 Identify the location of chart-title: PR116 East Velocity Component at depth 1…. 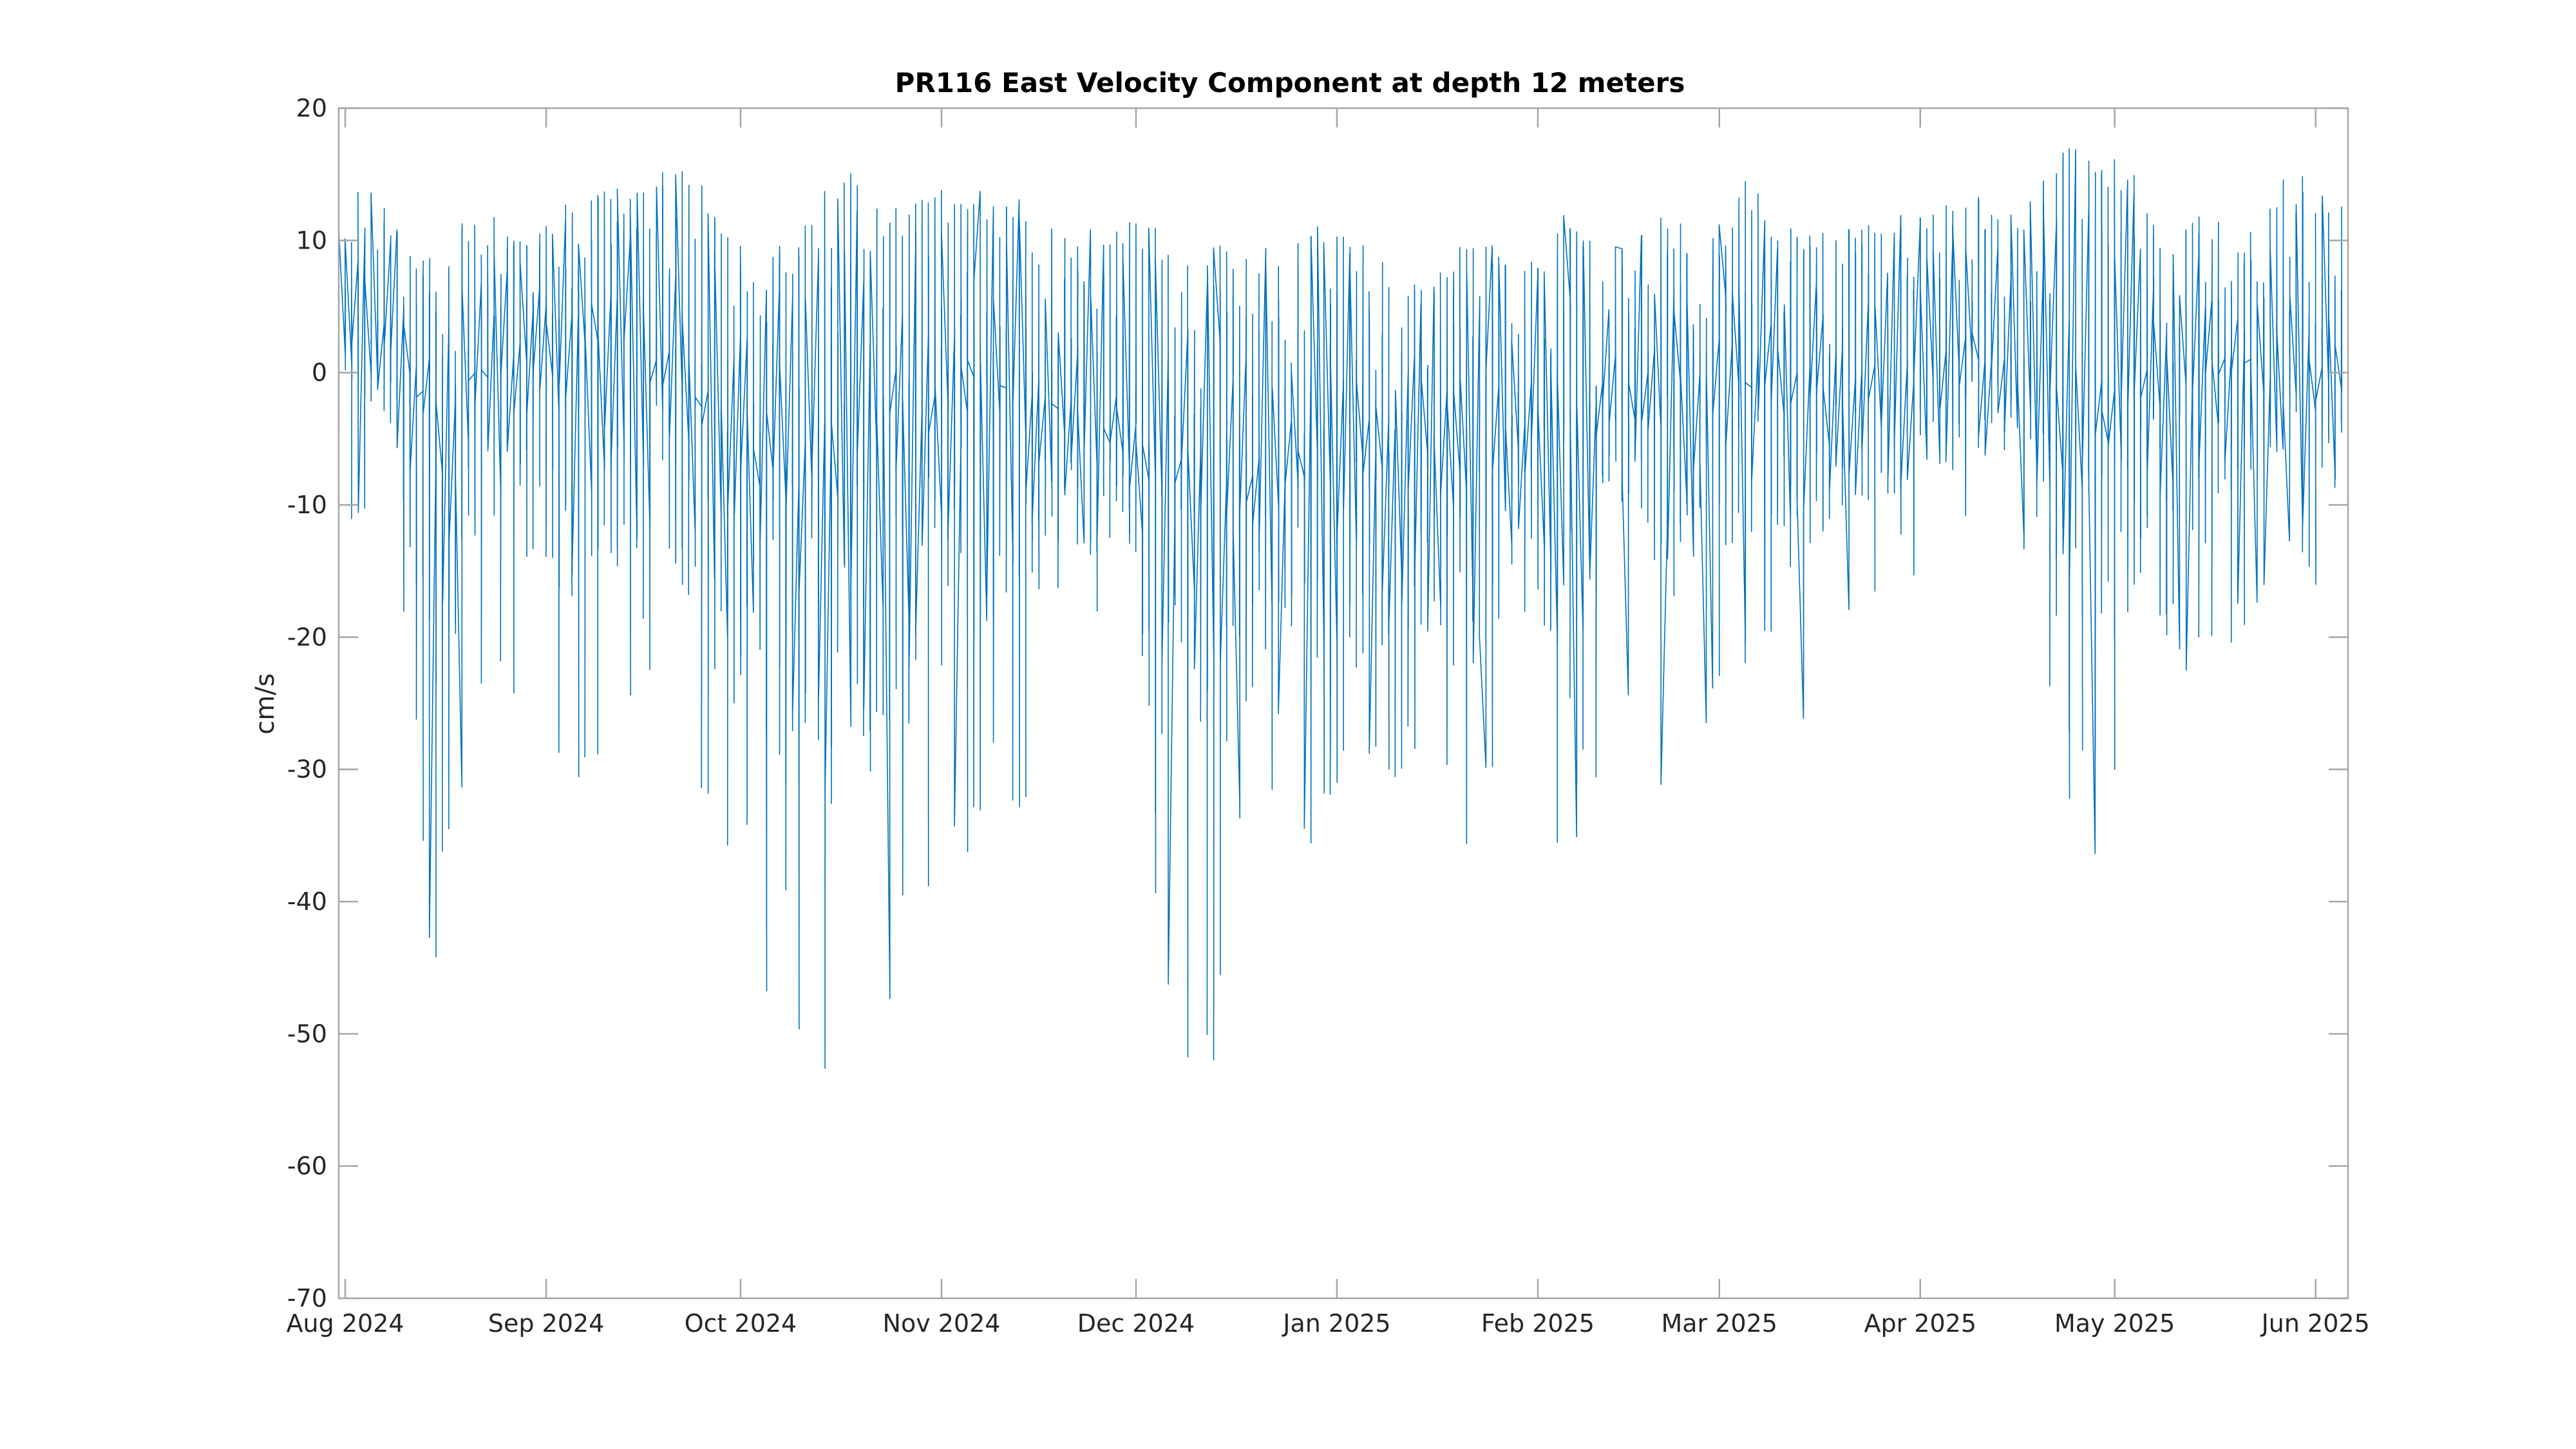
(1290, 83).